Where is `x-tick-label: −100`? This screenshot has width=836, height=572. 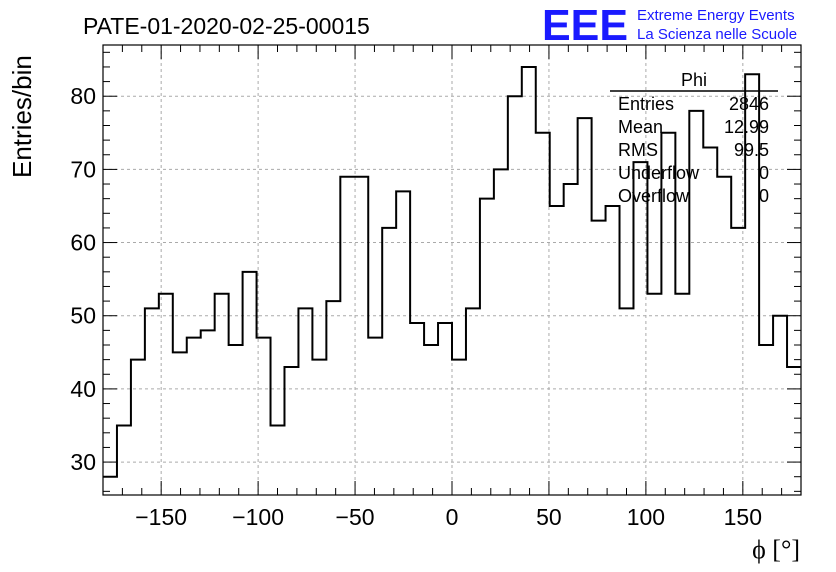
x-tick-label: −100 is located at coordinates (258, 517).